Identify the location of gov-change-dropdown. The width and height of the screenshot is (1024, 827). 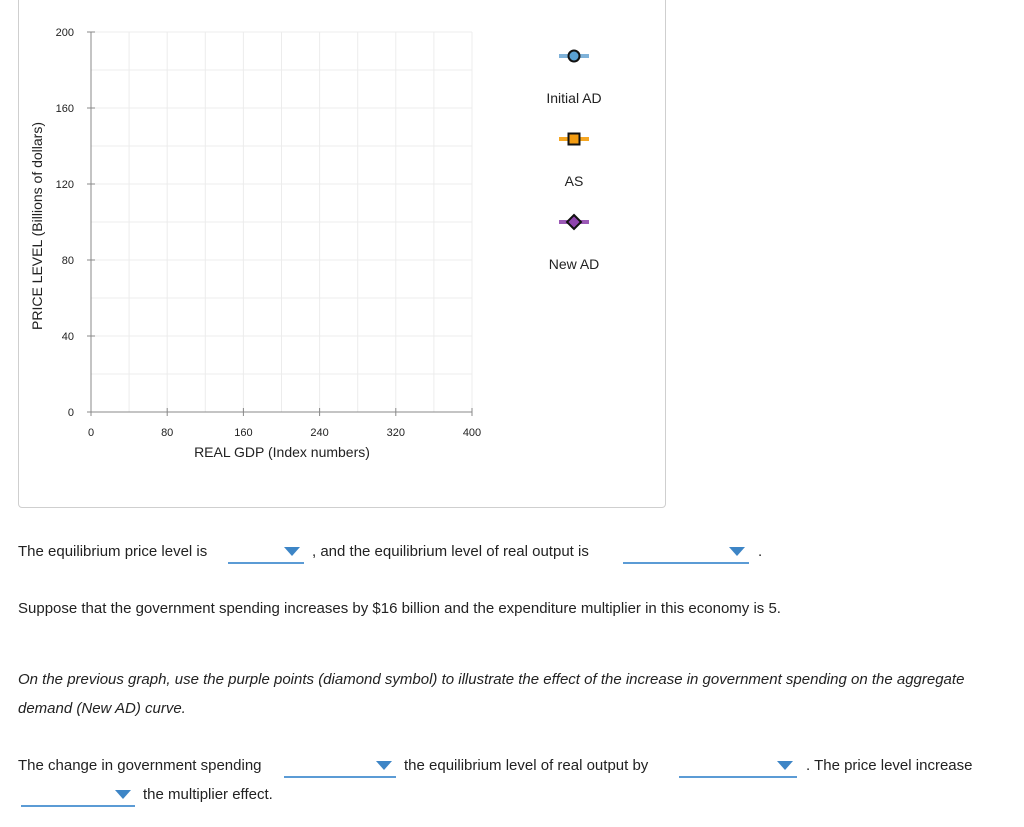
(340, 768).